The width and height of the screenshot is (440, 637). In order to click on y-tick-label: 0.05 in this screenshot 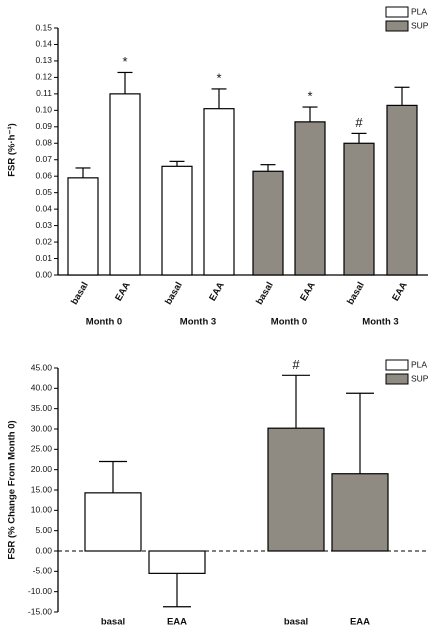, I will do `click(43, 192)`.